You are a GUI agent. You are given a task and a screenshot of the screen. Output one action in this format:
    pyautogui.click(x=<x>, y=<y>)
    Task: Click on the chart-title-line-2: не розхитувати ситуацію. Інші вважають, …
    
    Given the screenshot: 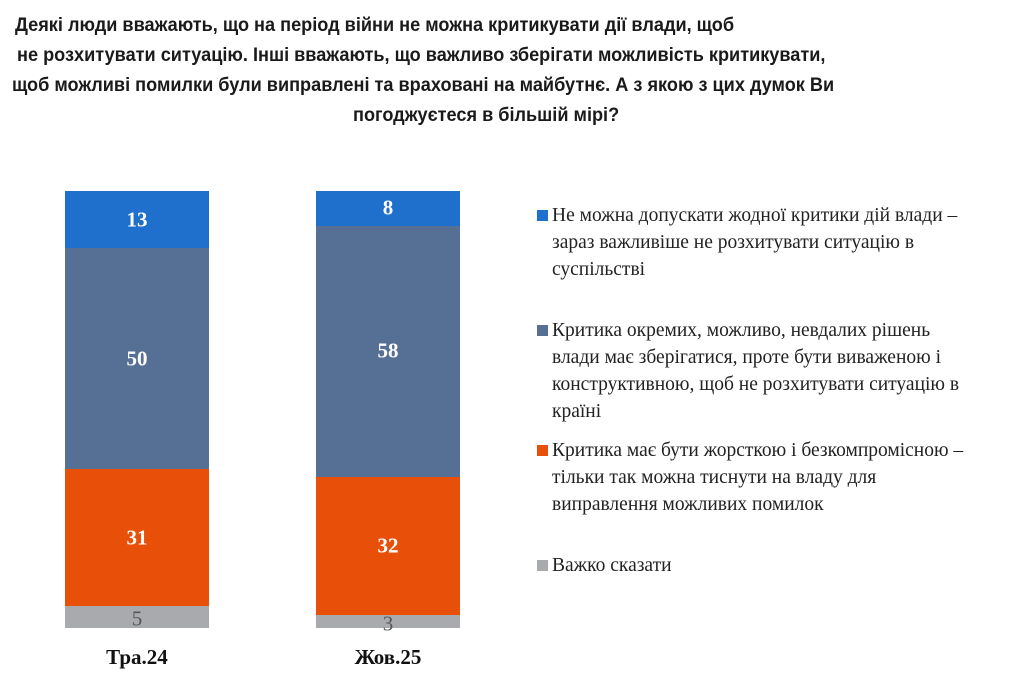 What is the action you would take?
    pyautogui.click(x=421, y=55)
    